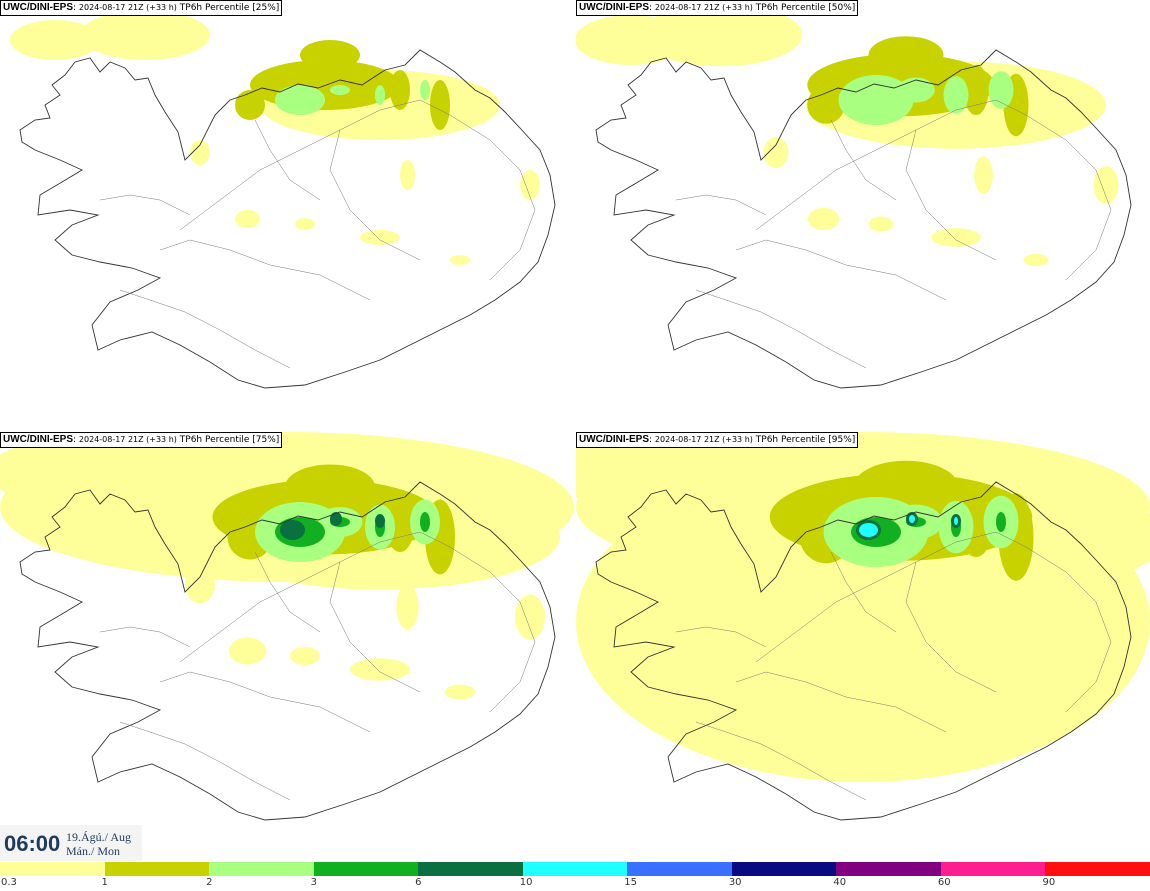 The width and height of the screenshot is (1150, 891). I want to click on legend-tick-label: 1, so click(104, 882).